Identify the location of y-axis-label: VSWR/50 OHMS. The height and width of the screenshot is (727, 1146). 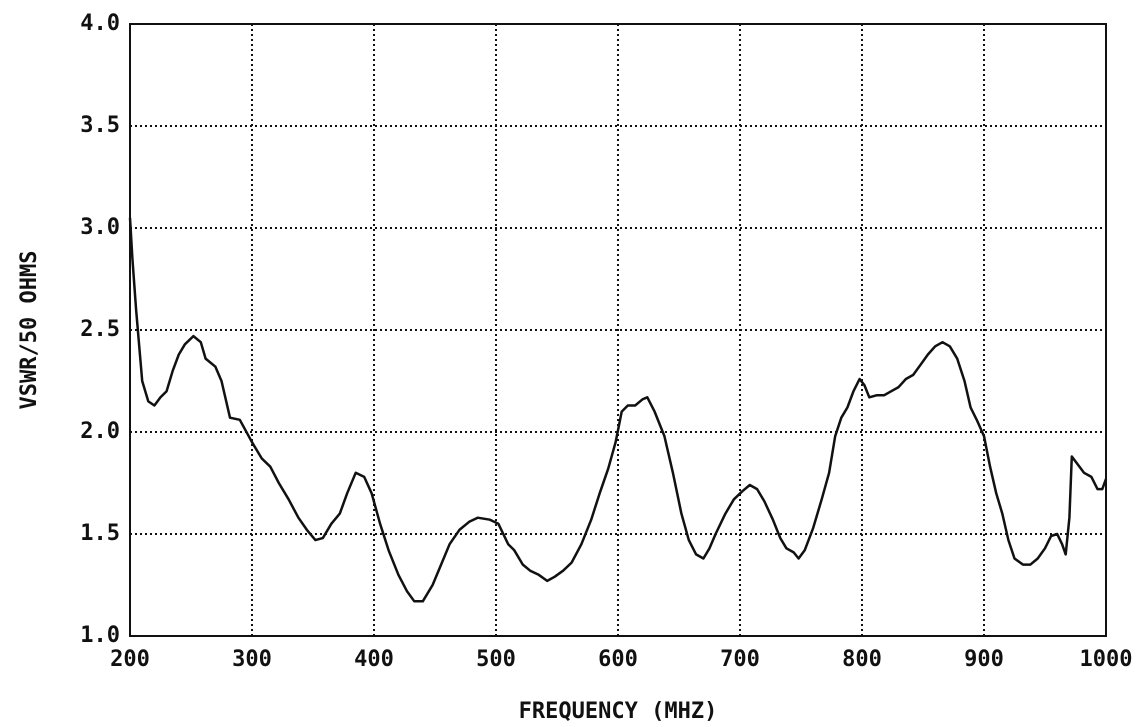
(29, 330).